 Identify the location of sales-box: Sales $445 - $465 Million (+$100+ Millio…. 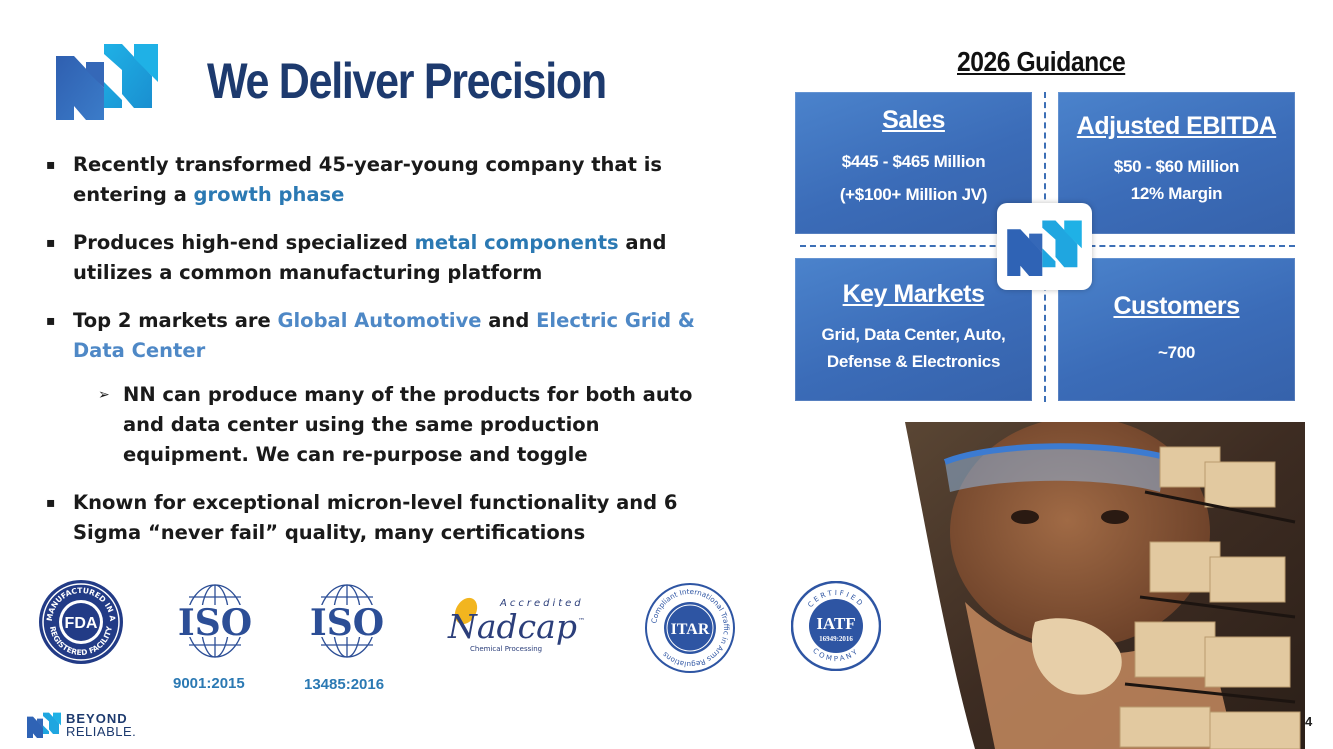
(913, 163).